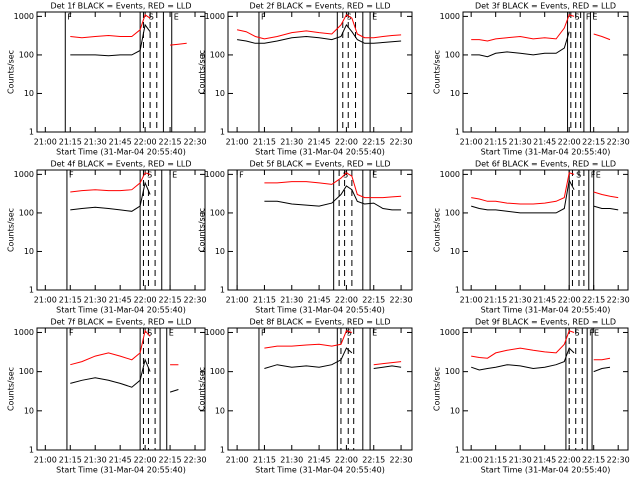 Image resolution: width=640 pixels, height=480 pixels. Describe the element at coordinates (120, 6) in the screenshot. I see `panel-title: Det 1f BLACK = Events, RED = LLD` at that location.